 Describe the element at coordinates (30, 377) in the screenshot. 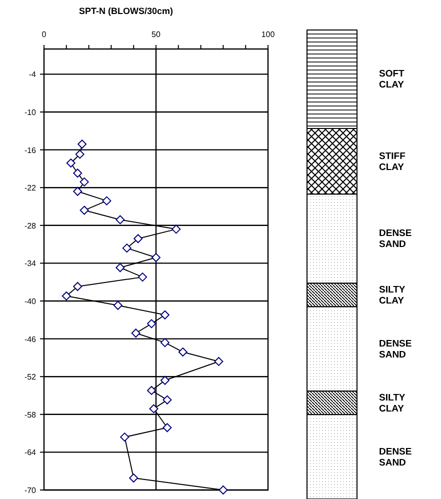

I see `y-tick-label: -52` at that location.